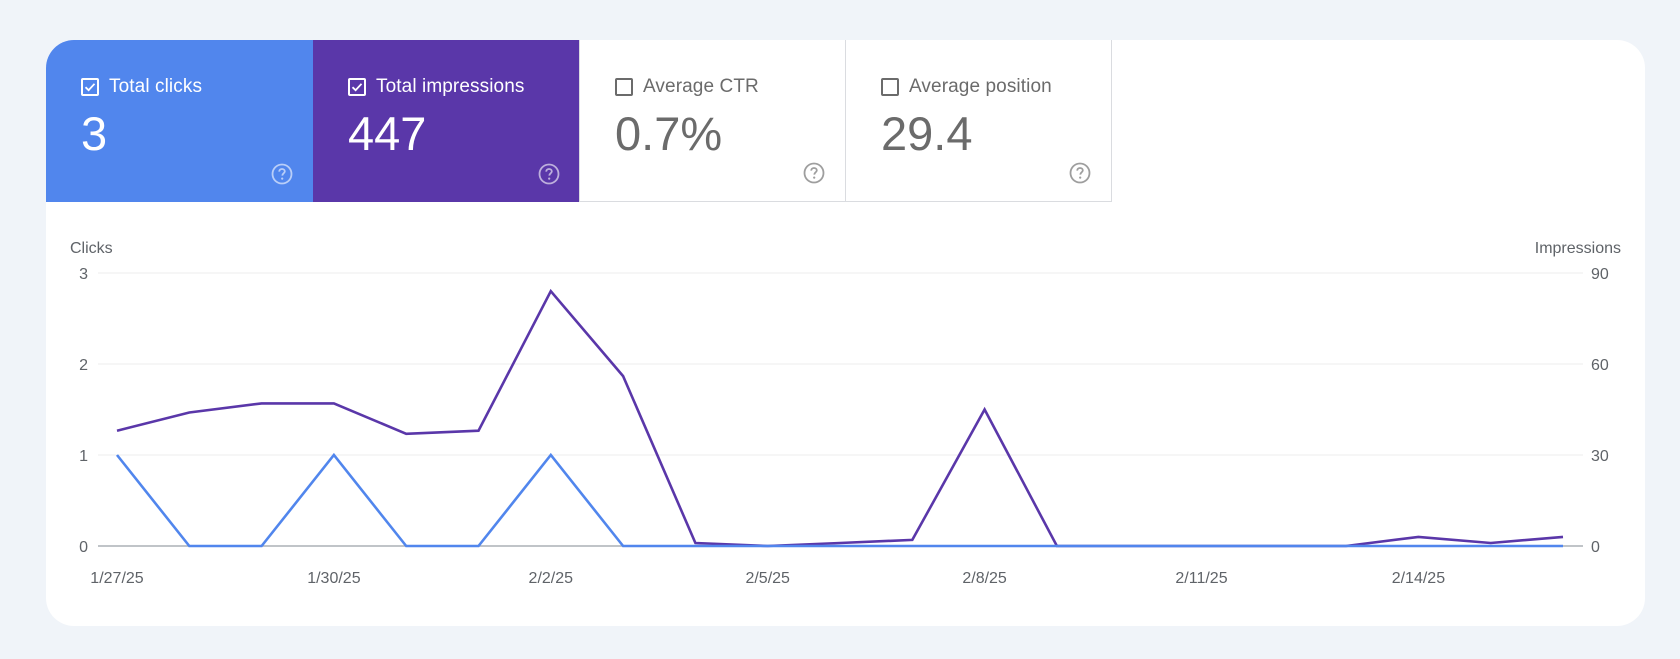 This screenshot has height=659, width=1680. What do you see at coordinates (984, 578) in the screenshot?
I see `x-tick-label: 2/8/25` at bounding box center [984, 578].